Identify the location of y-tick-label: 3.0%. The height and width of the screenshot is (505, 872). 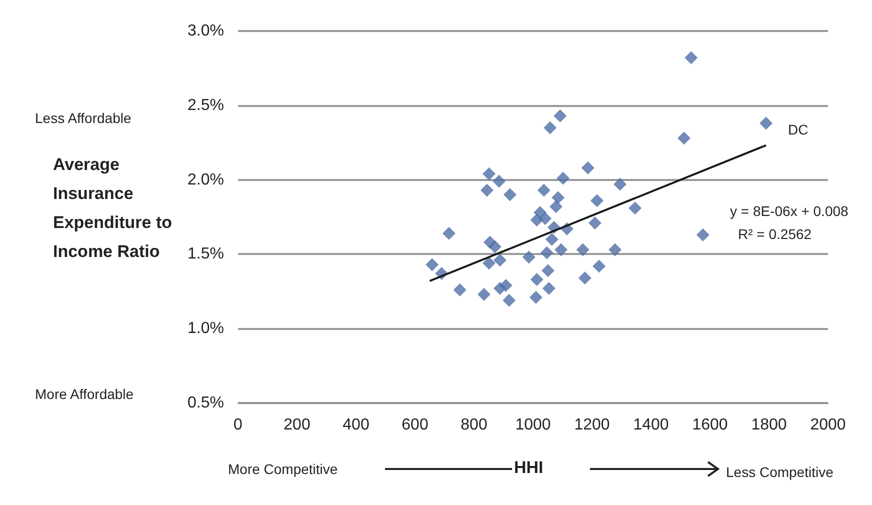
(206, 31).